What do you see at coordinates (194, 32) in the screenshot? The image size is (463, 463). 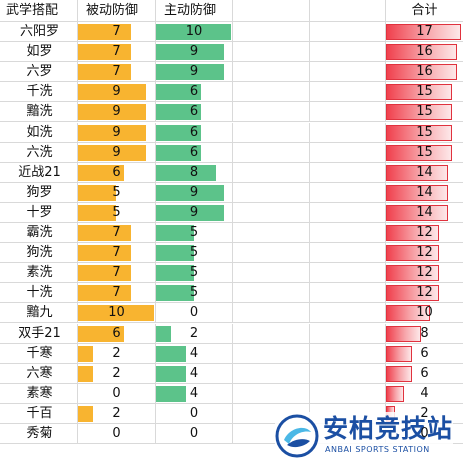 I see `active-cell: 10` at bounding box center [194, 32].